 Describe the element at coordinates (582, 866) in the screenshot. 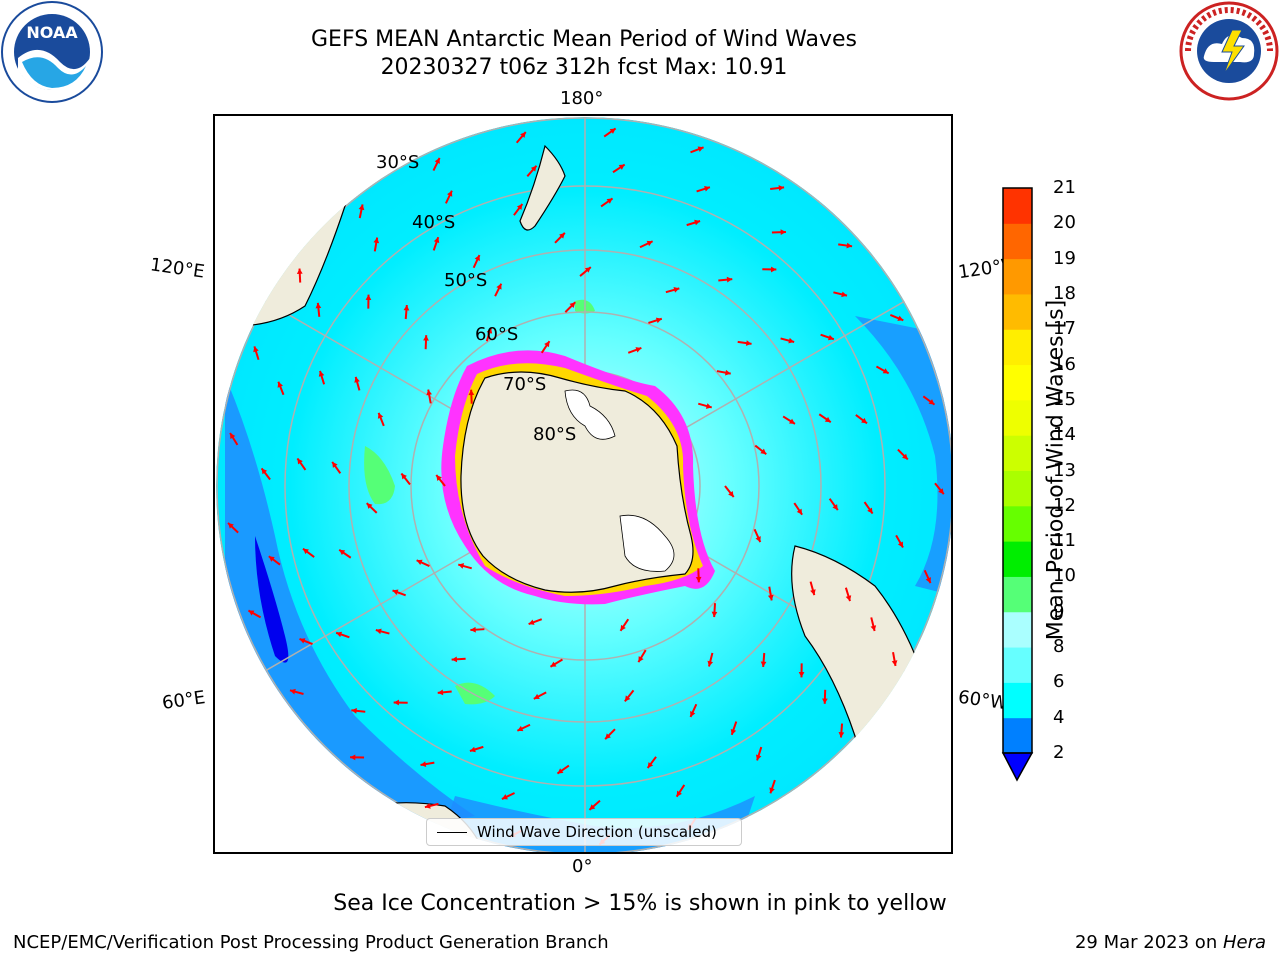

I see `lon-label-0: 0°` at that location.